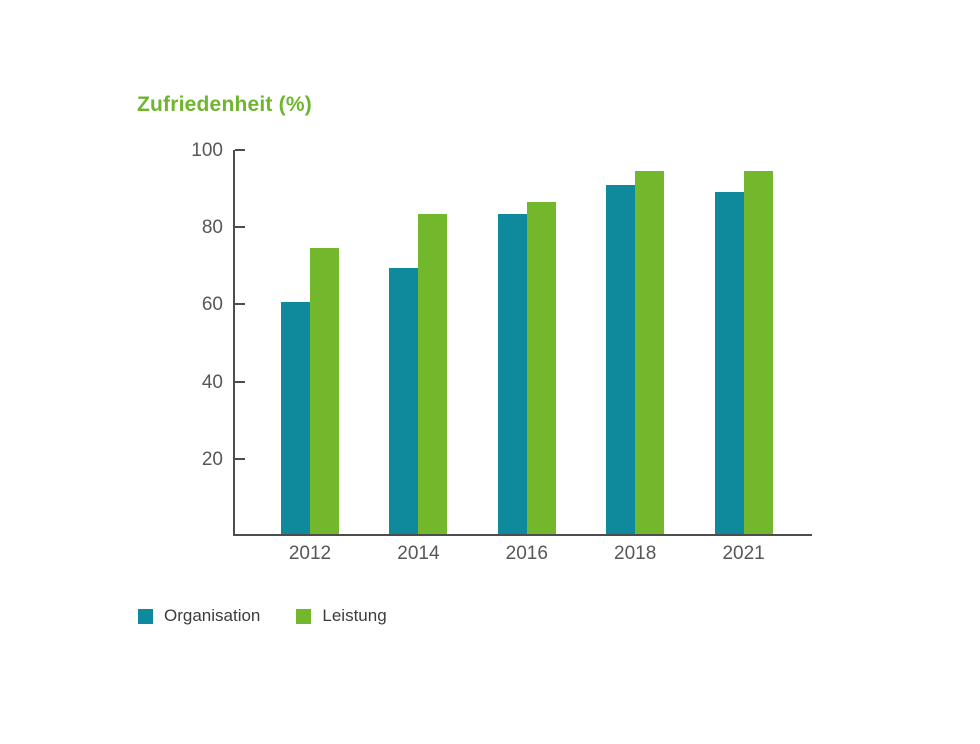 The width and height of the screenshot is (980, 744). Describe the element at coordinates (310, 553) in the screenshot. I see `x-tick-label: 2012` at that location.